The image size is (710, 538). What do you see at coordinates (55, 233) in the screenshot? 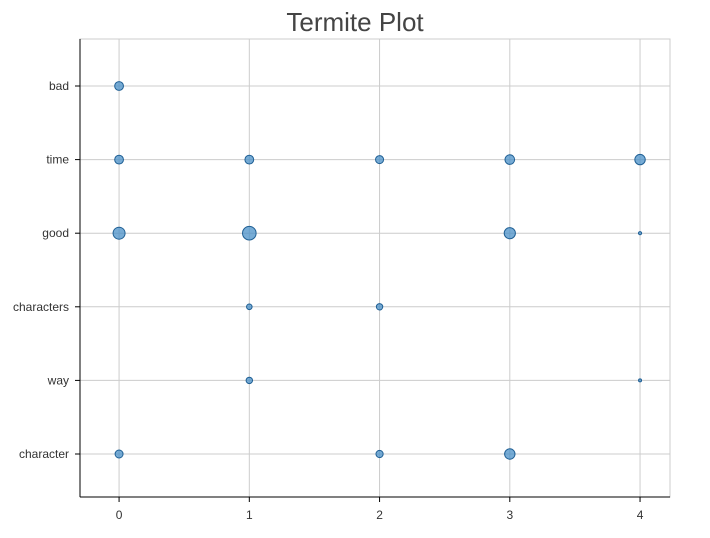
I see `y-tick-label-3: good` at bounding box center [55, 233].